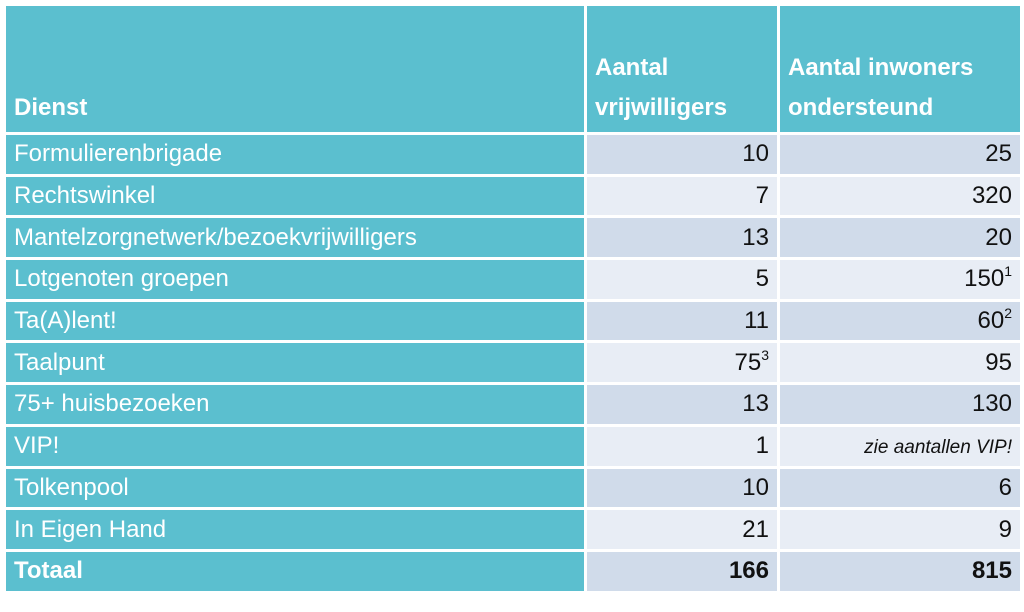 The height and width of the screenshot is (612, 1024). Describe the element at coordinates (756, 321) in the screenshot. I see `cell-text: 11` at that location.